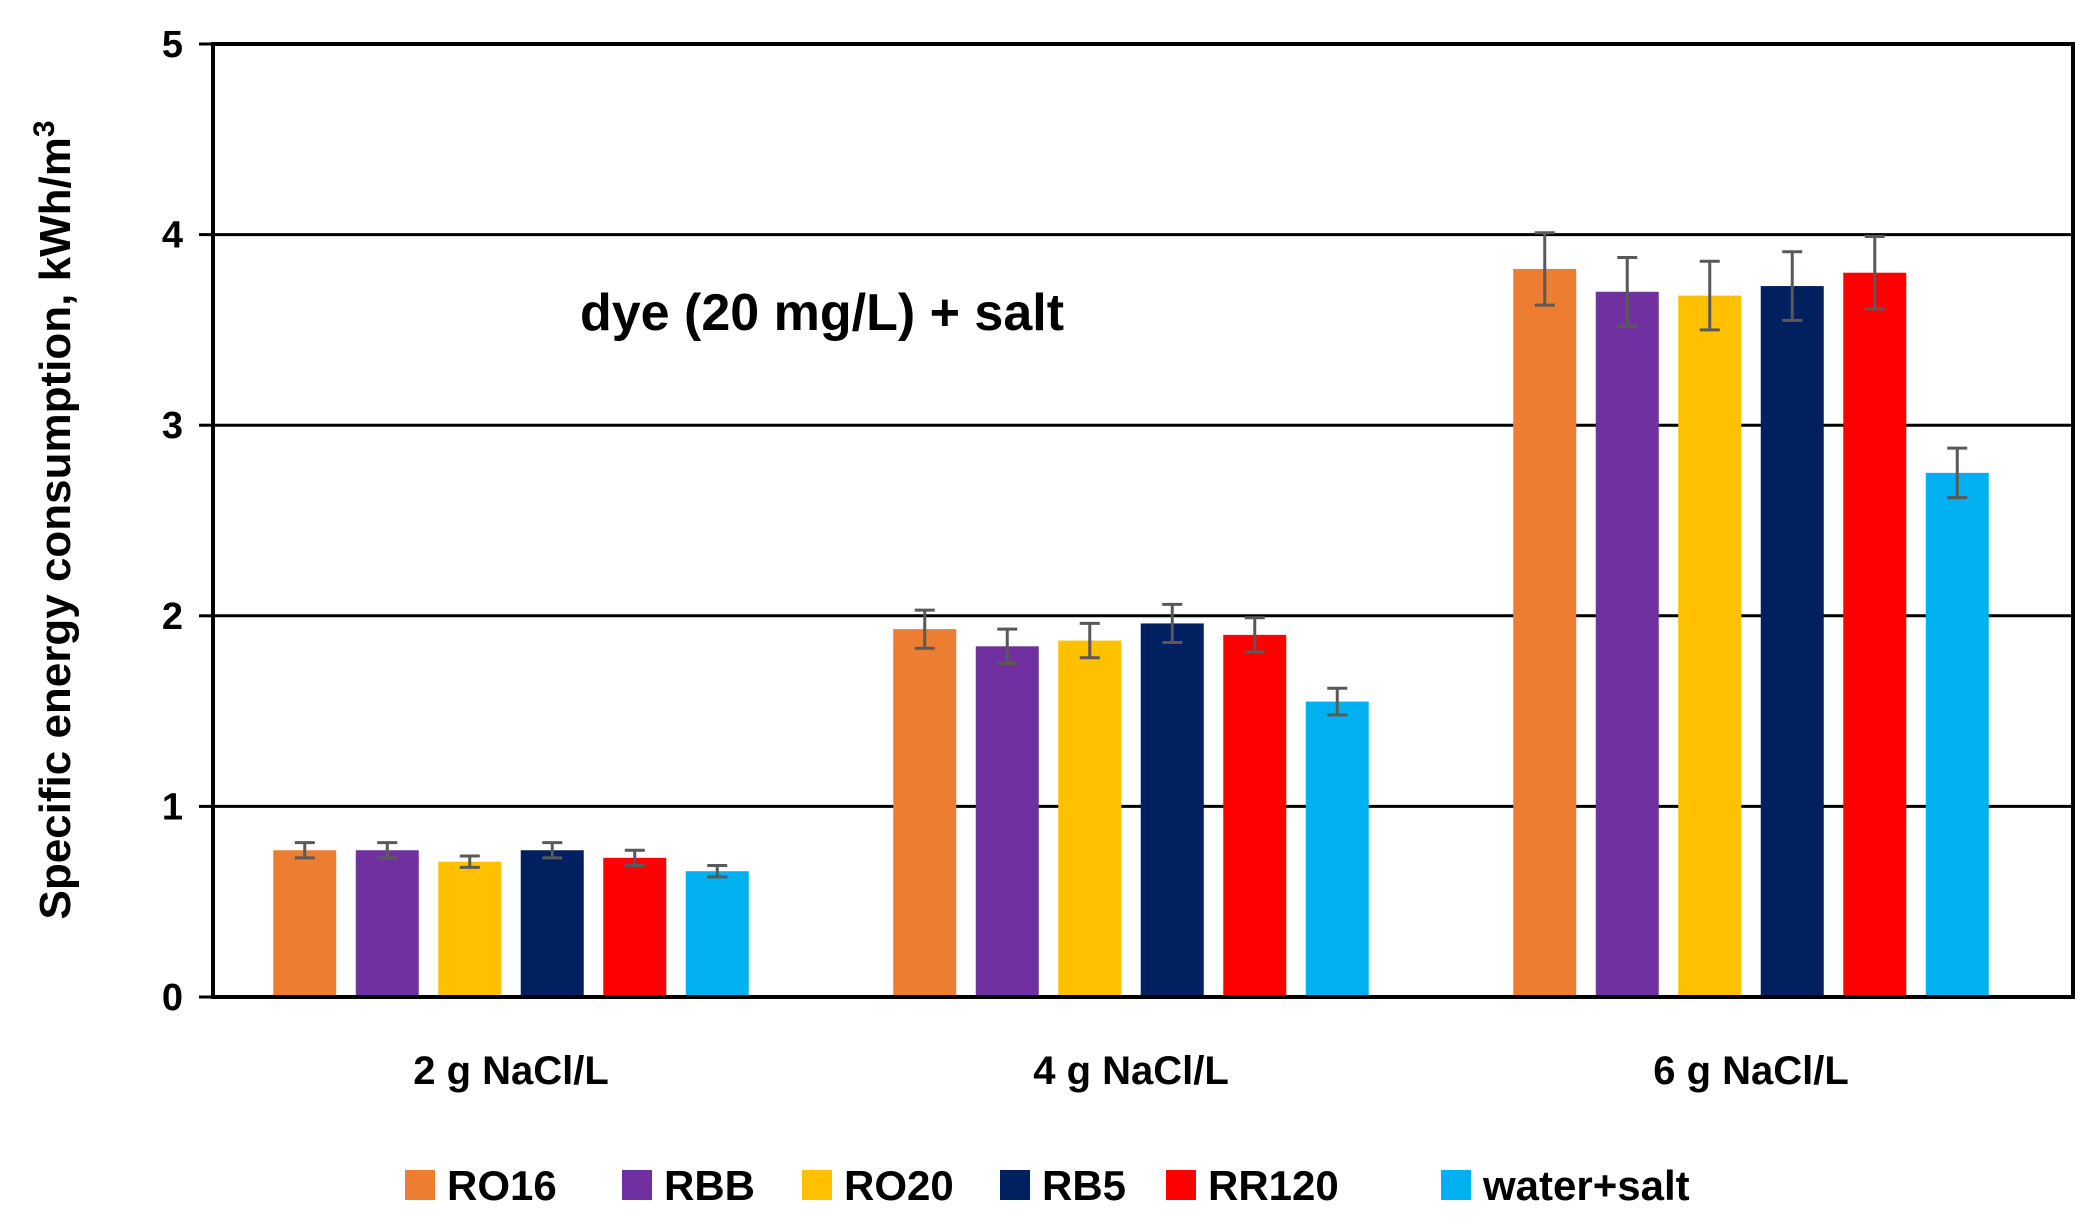 The image size is (2097, 1228). Describe the element at coordinates (172, 45) in the screenshot. I see `y-tick-label: 5` at that location.